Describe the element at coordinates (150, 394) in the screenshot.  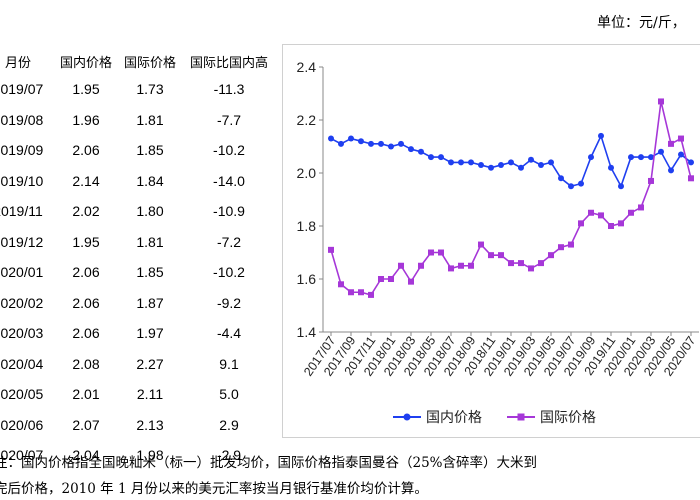
I see `cell-international: 2.11` at that location.